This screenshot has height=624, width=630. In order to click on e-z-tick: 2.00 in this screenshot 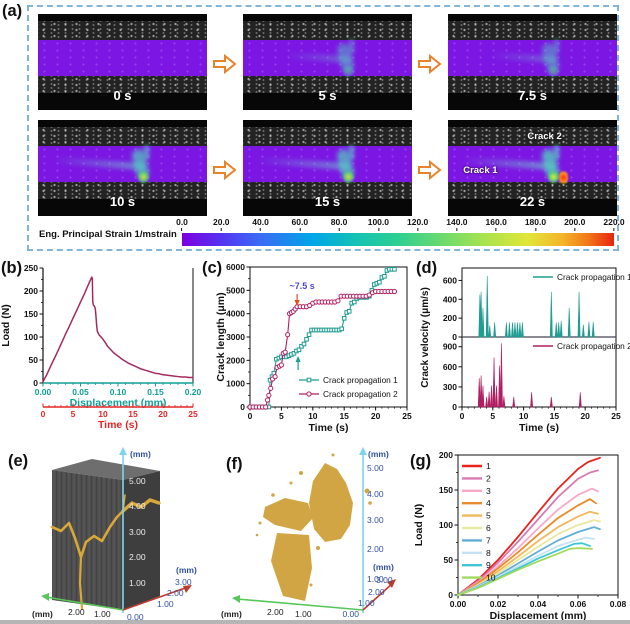, I will do `click(137, 557)`.